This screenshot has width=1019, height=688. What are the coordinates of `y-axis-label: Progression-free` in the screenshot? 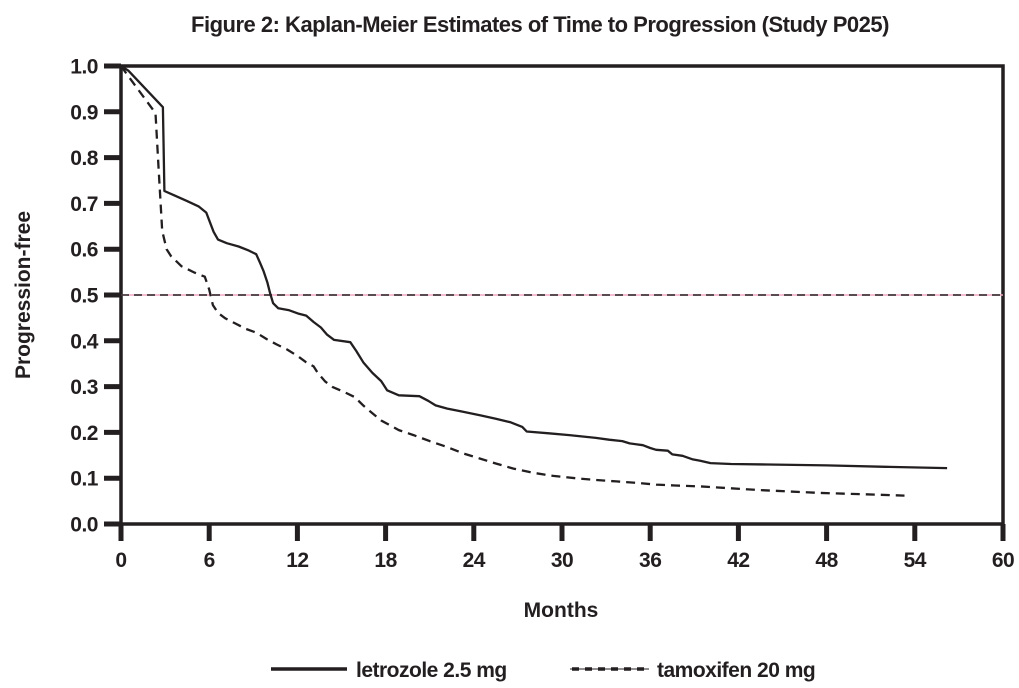 It's located at (23, 295).